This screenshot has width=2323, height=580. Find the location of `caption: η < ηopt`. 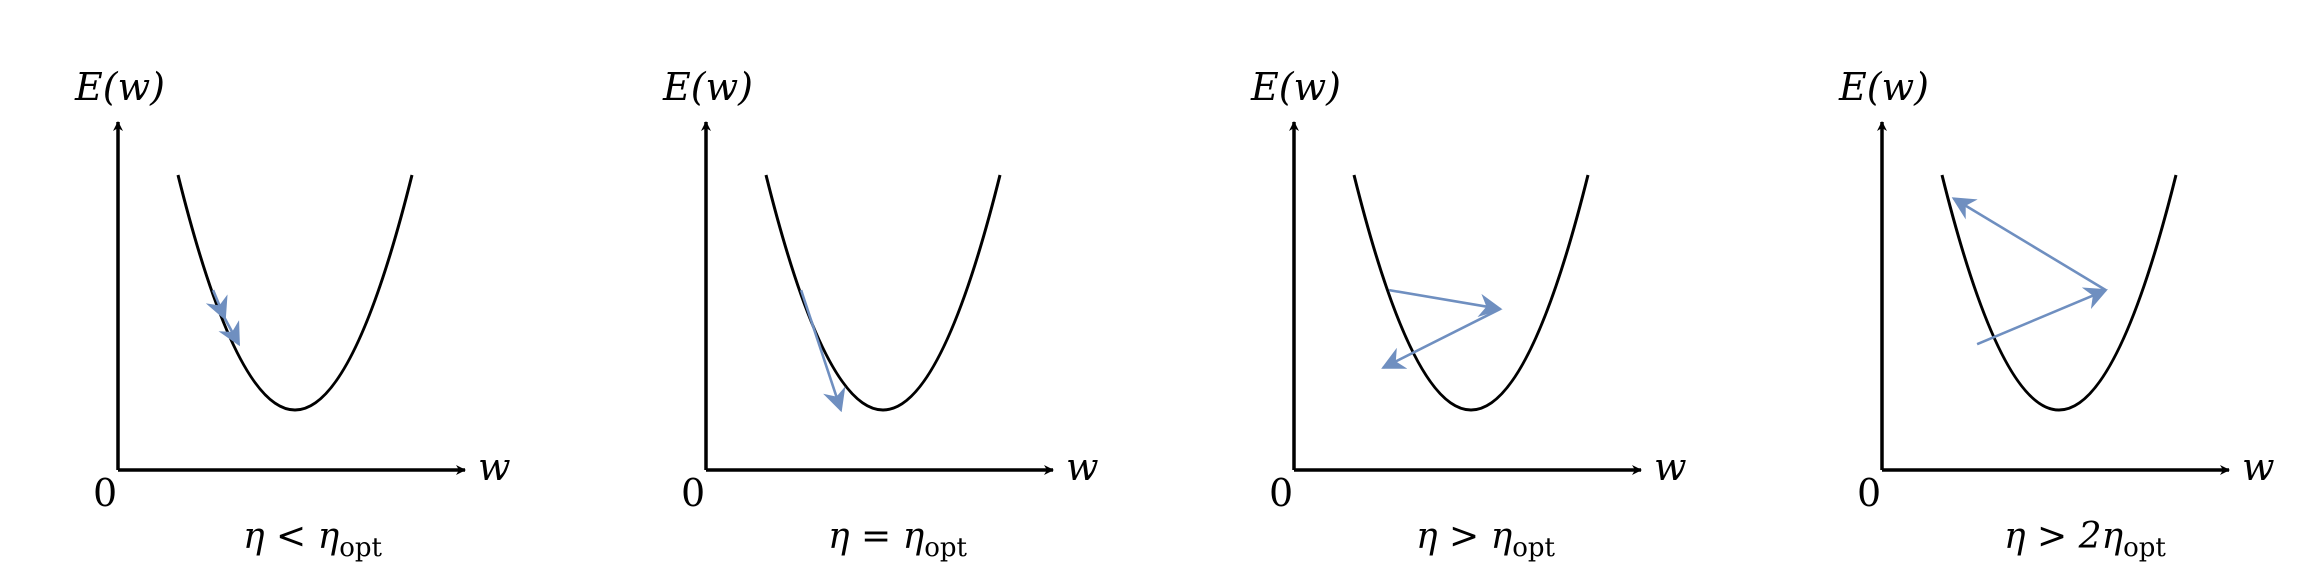

caption: η < ηopt is located at coordinates (312, 539).